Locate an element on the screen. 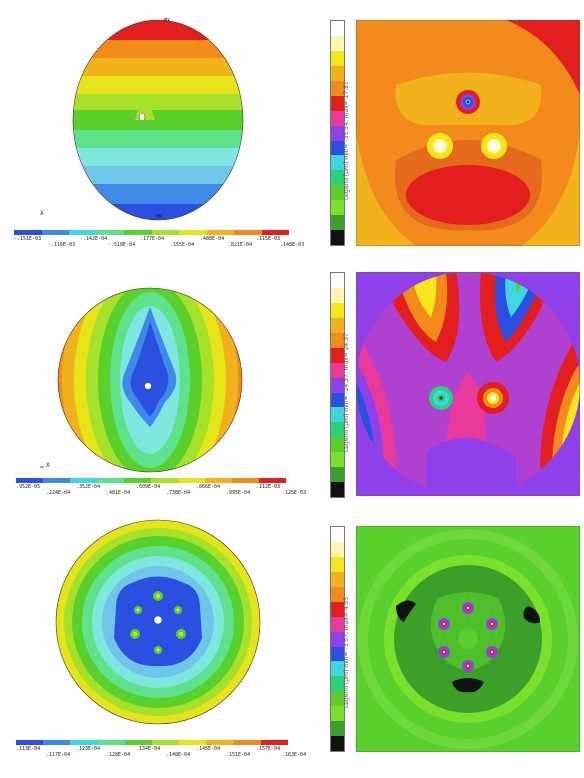 This screenshot has height=778, width=584. legend-value: .488E-04 is located at coordinates (212, 239).